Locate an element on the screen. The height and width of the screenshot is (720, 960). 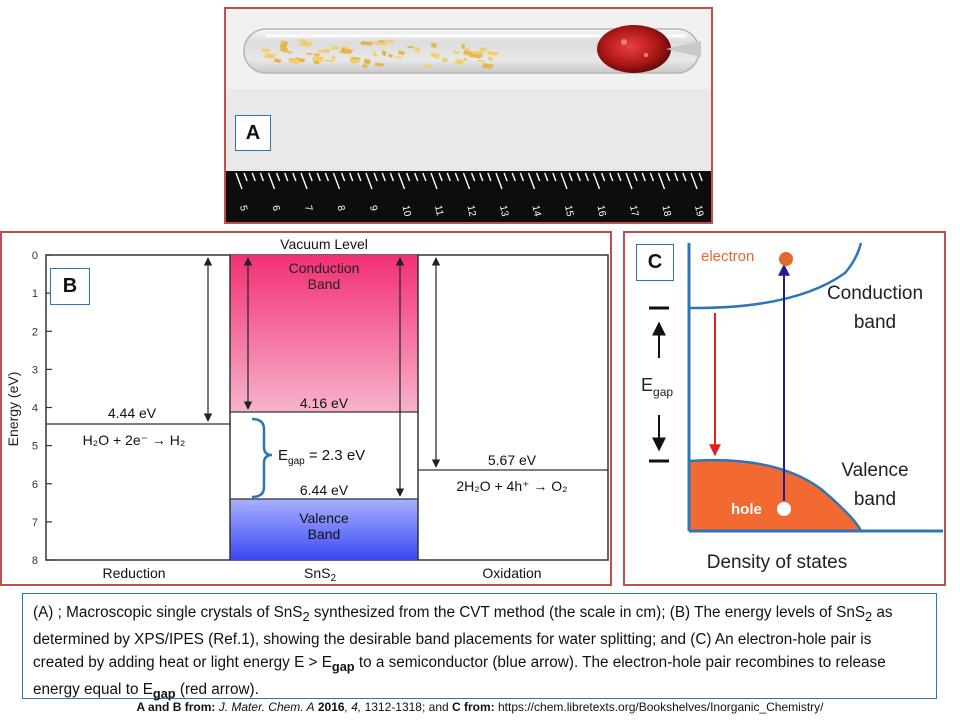
ruler-tick-label: 16 is located at coordinates (601, 211).